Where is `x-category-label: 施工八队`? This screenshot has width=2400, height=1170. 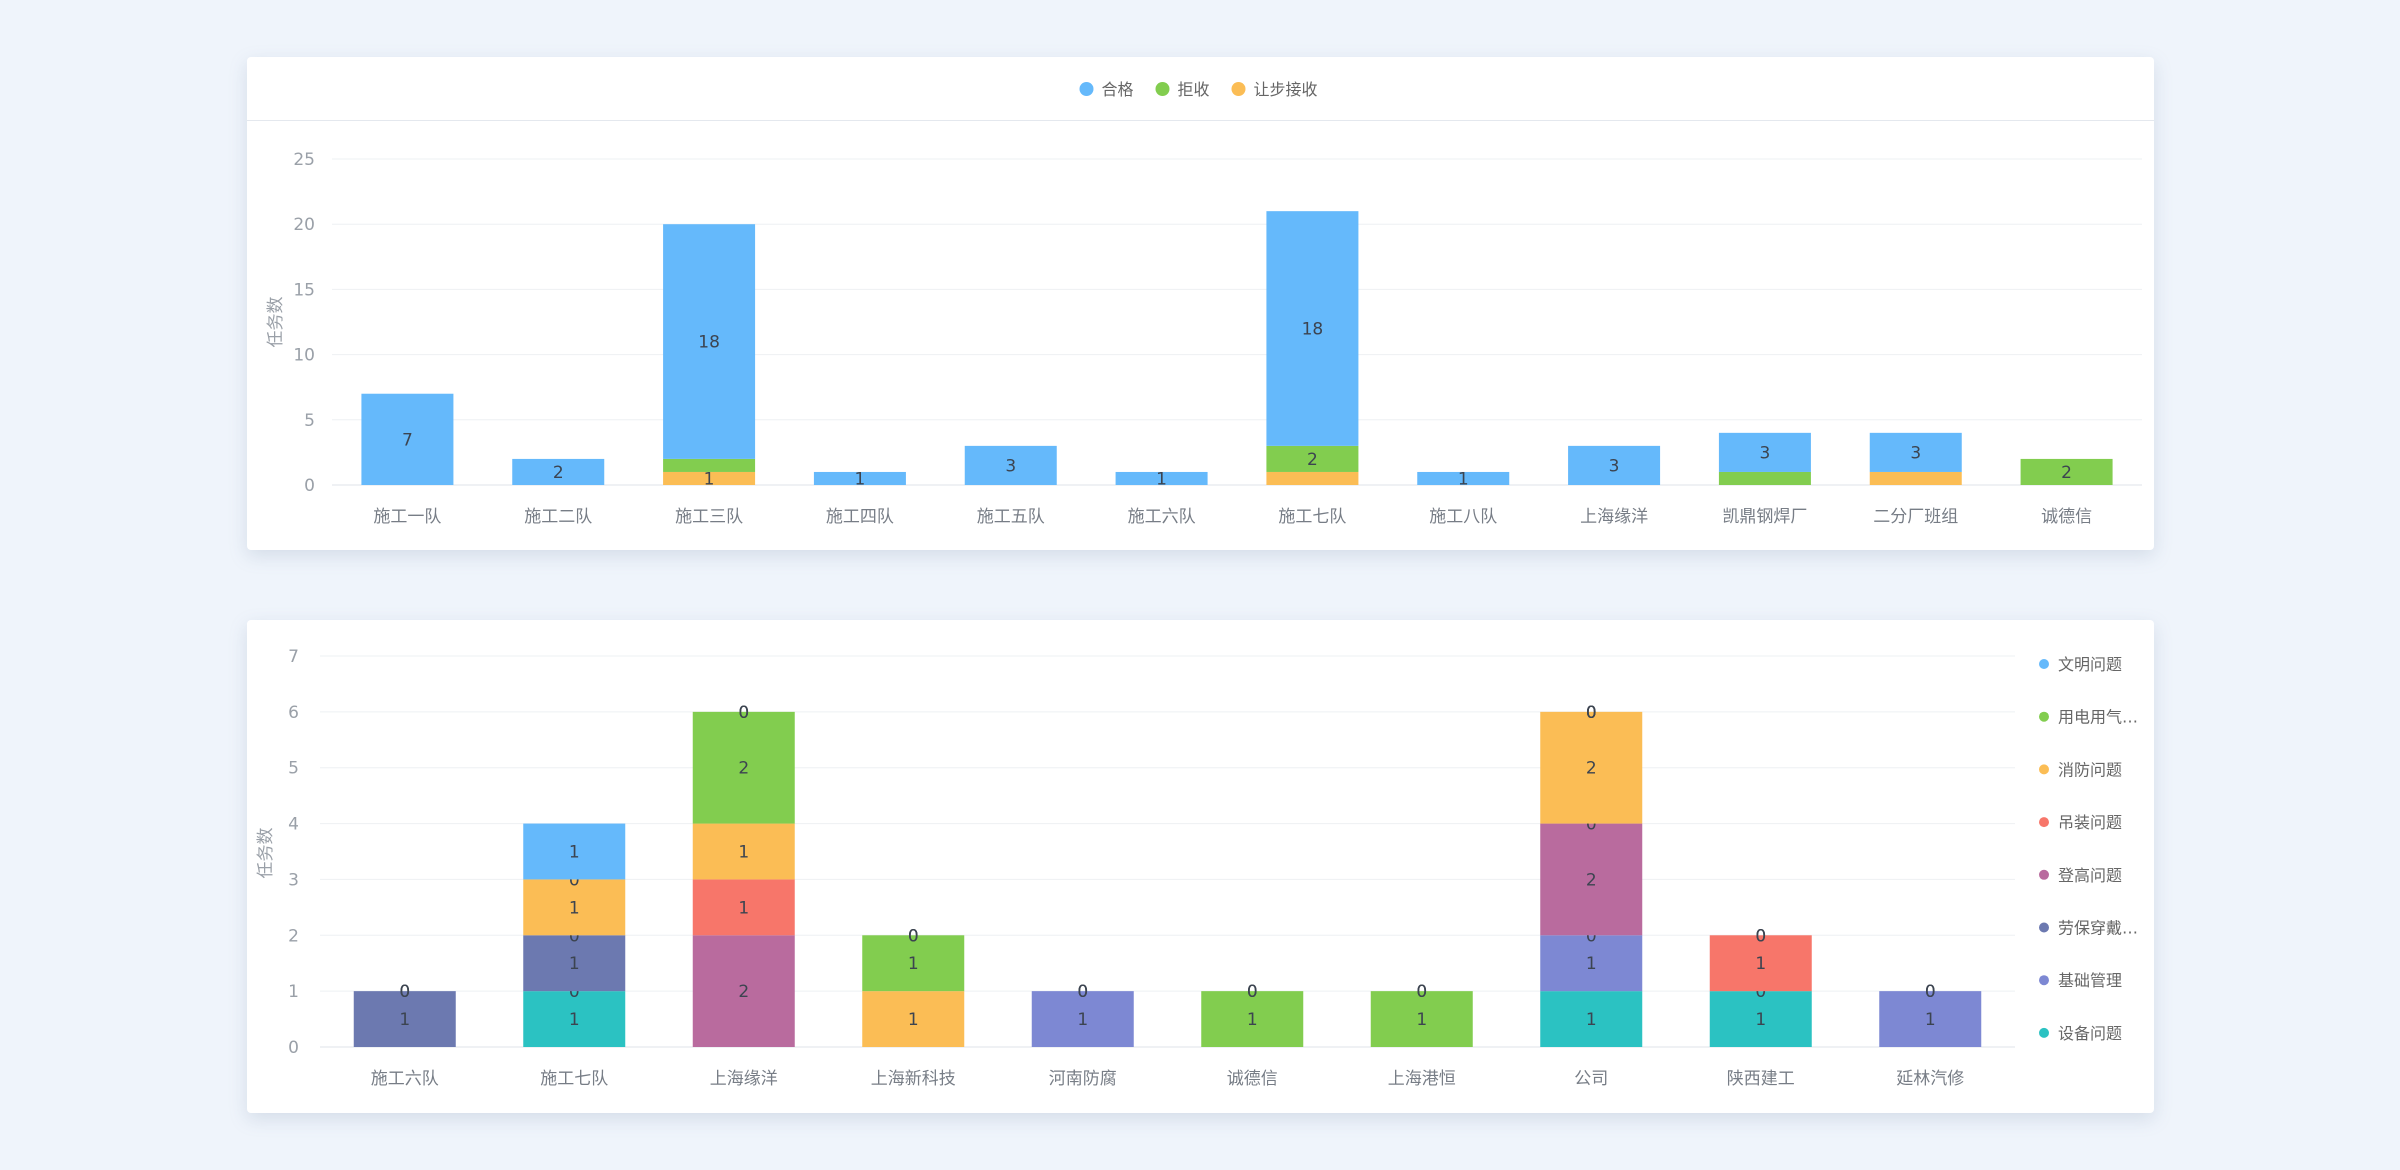 x-category-label: 施工八队 is located at coordinates (1463, 517).